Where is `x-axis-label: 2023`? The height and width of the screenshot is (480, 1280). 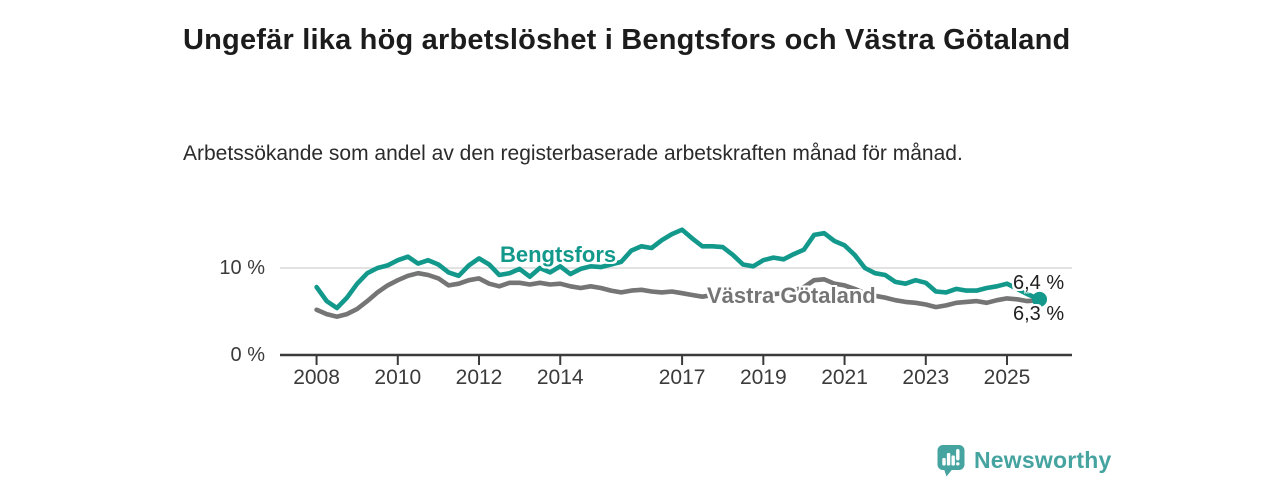 x-axis-label: 2023 is located at coordinates (926, 377).